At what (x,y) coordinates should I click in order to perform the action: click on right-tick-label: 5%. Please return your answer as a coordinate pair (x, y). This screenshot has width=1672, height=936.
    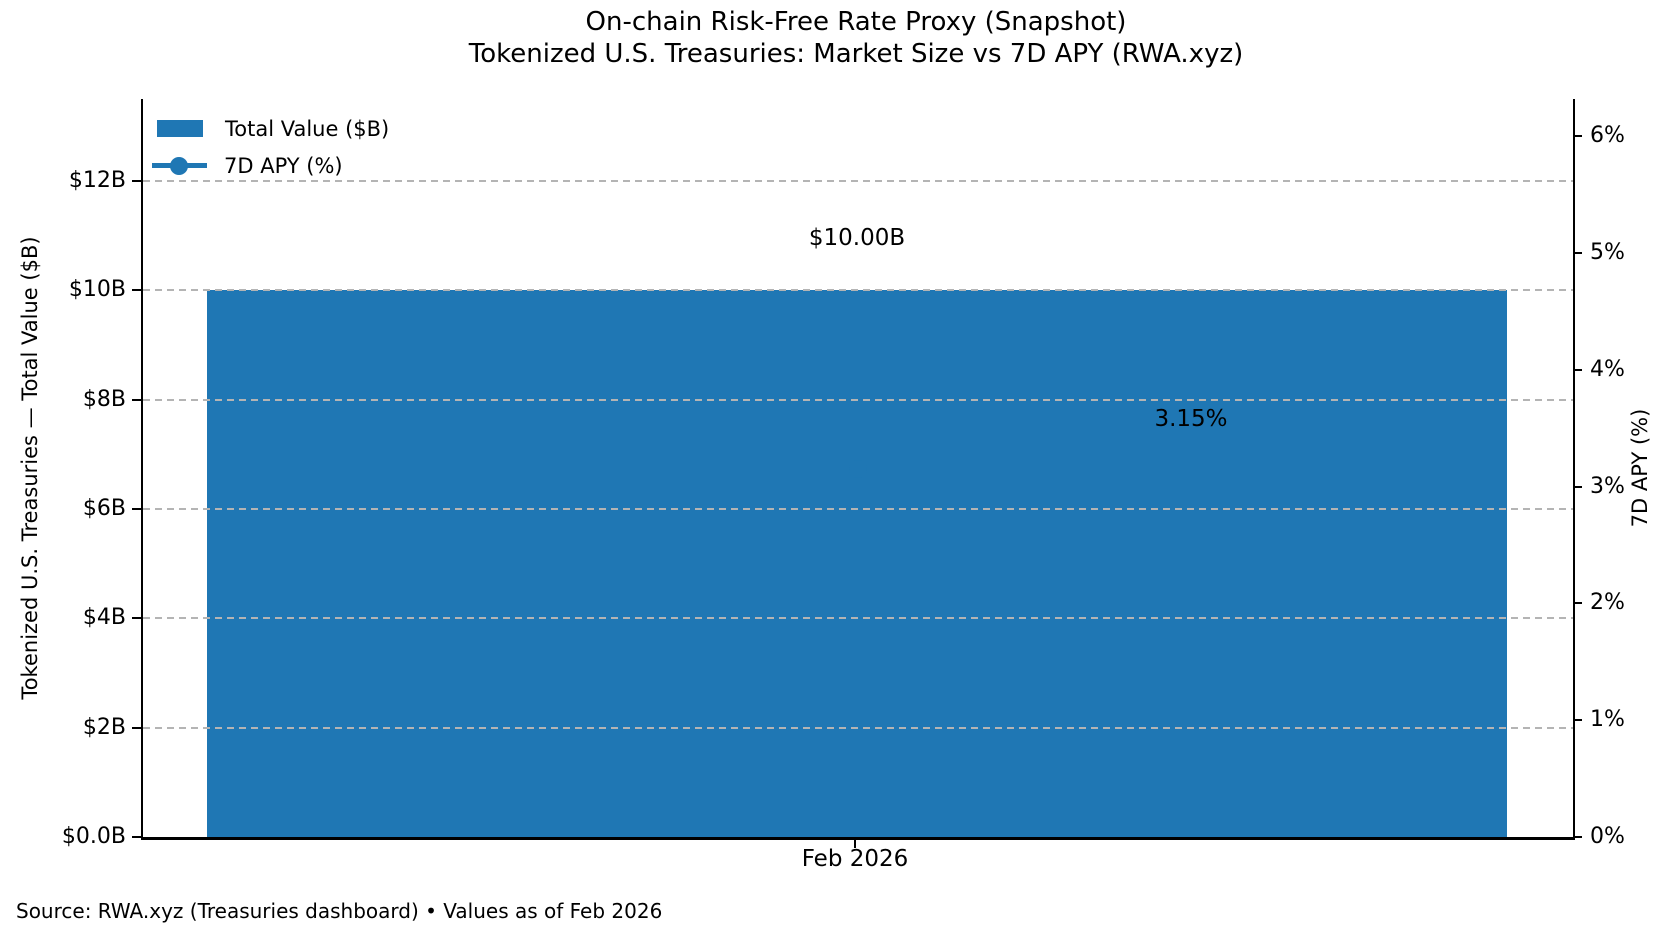
    Looking at the image, I should click on (1607, 252).